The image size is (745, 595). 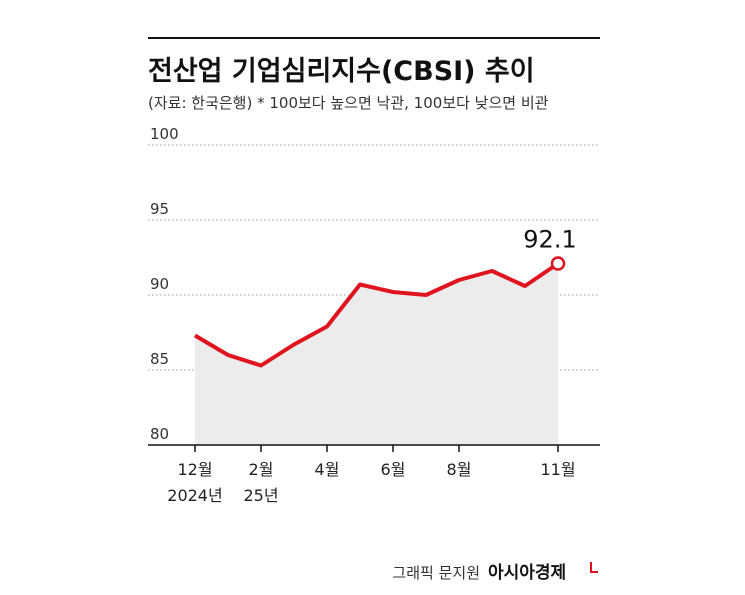 What do you see at coordinates (327, 469) in the screenshot?
I see `x-tick-label: 4월` at bounding box center [327, 469].